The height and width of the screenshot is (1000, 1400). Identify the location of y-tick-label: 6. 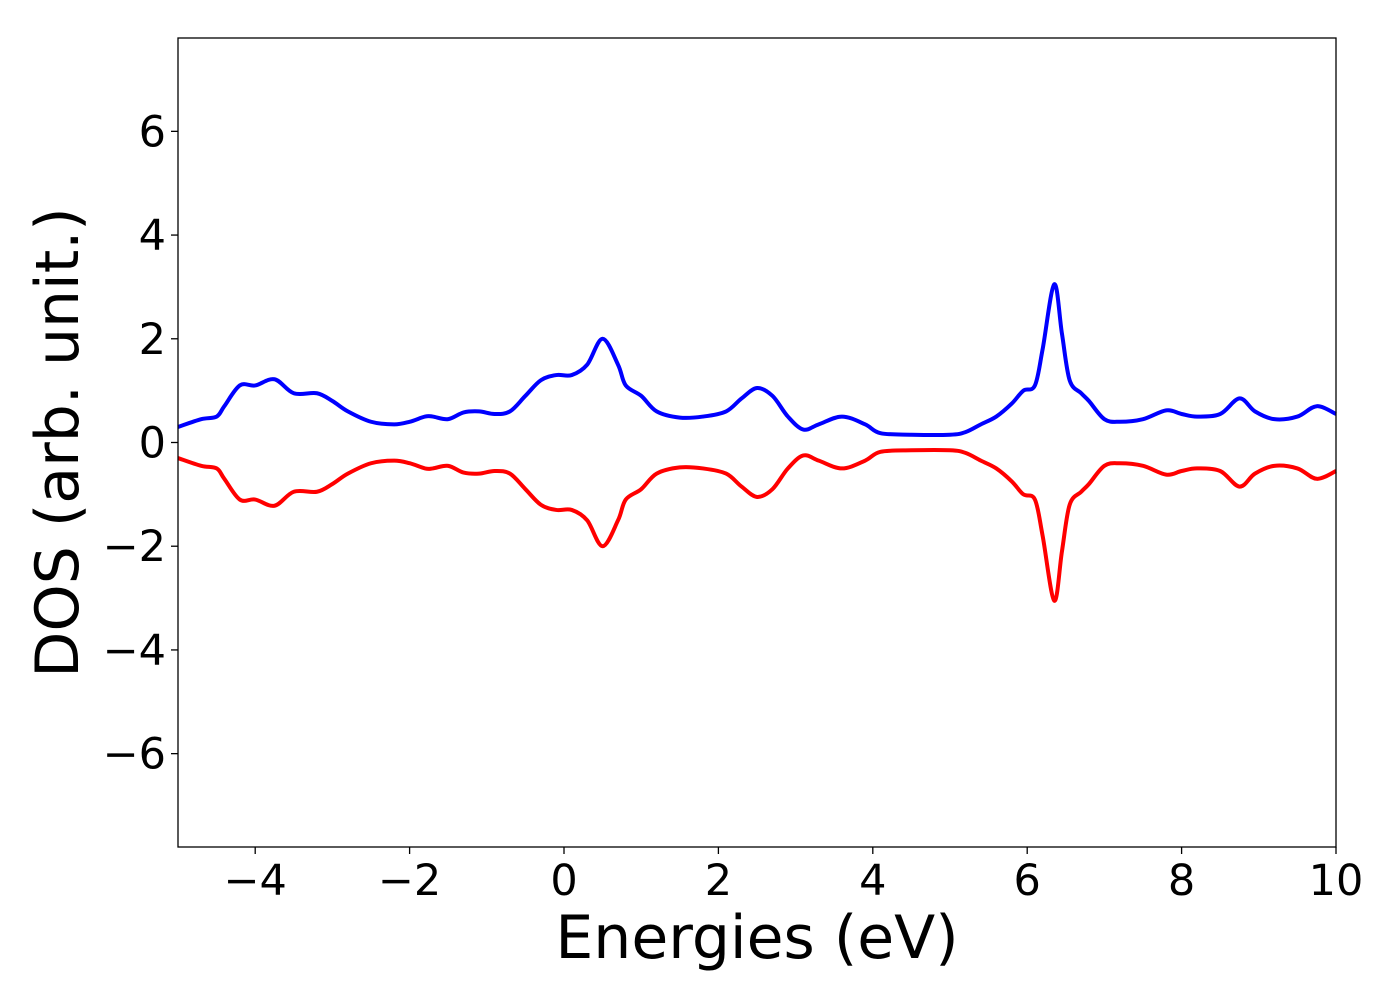
(152, 132).